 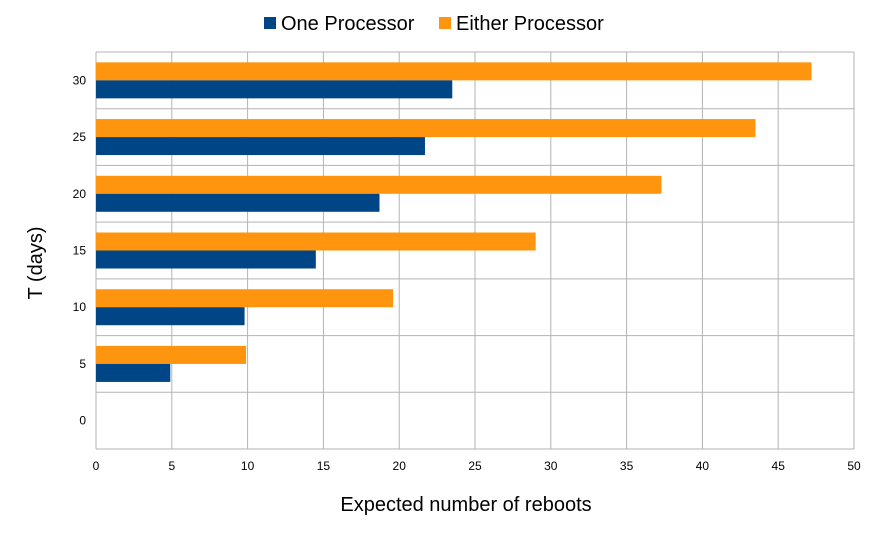 What do you see at coordinates (80, 80) in the screenshot?
I see `y-tick-label: 30` at bounding box center [80, 80].